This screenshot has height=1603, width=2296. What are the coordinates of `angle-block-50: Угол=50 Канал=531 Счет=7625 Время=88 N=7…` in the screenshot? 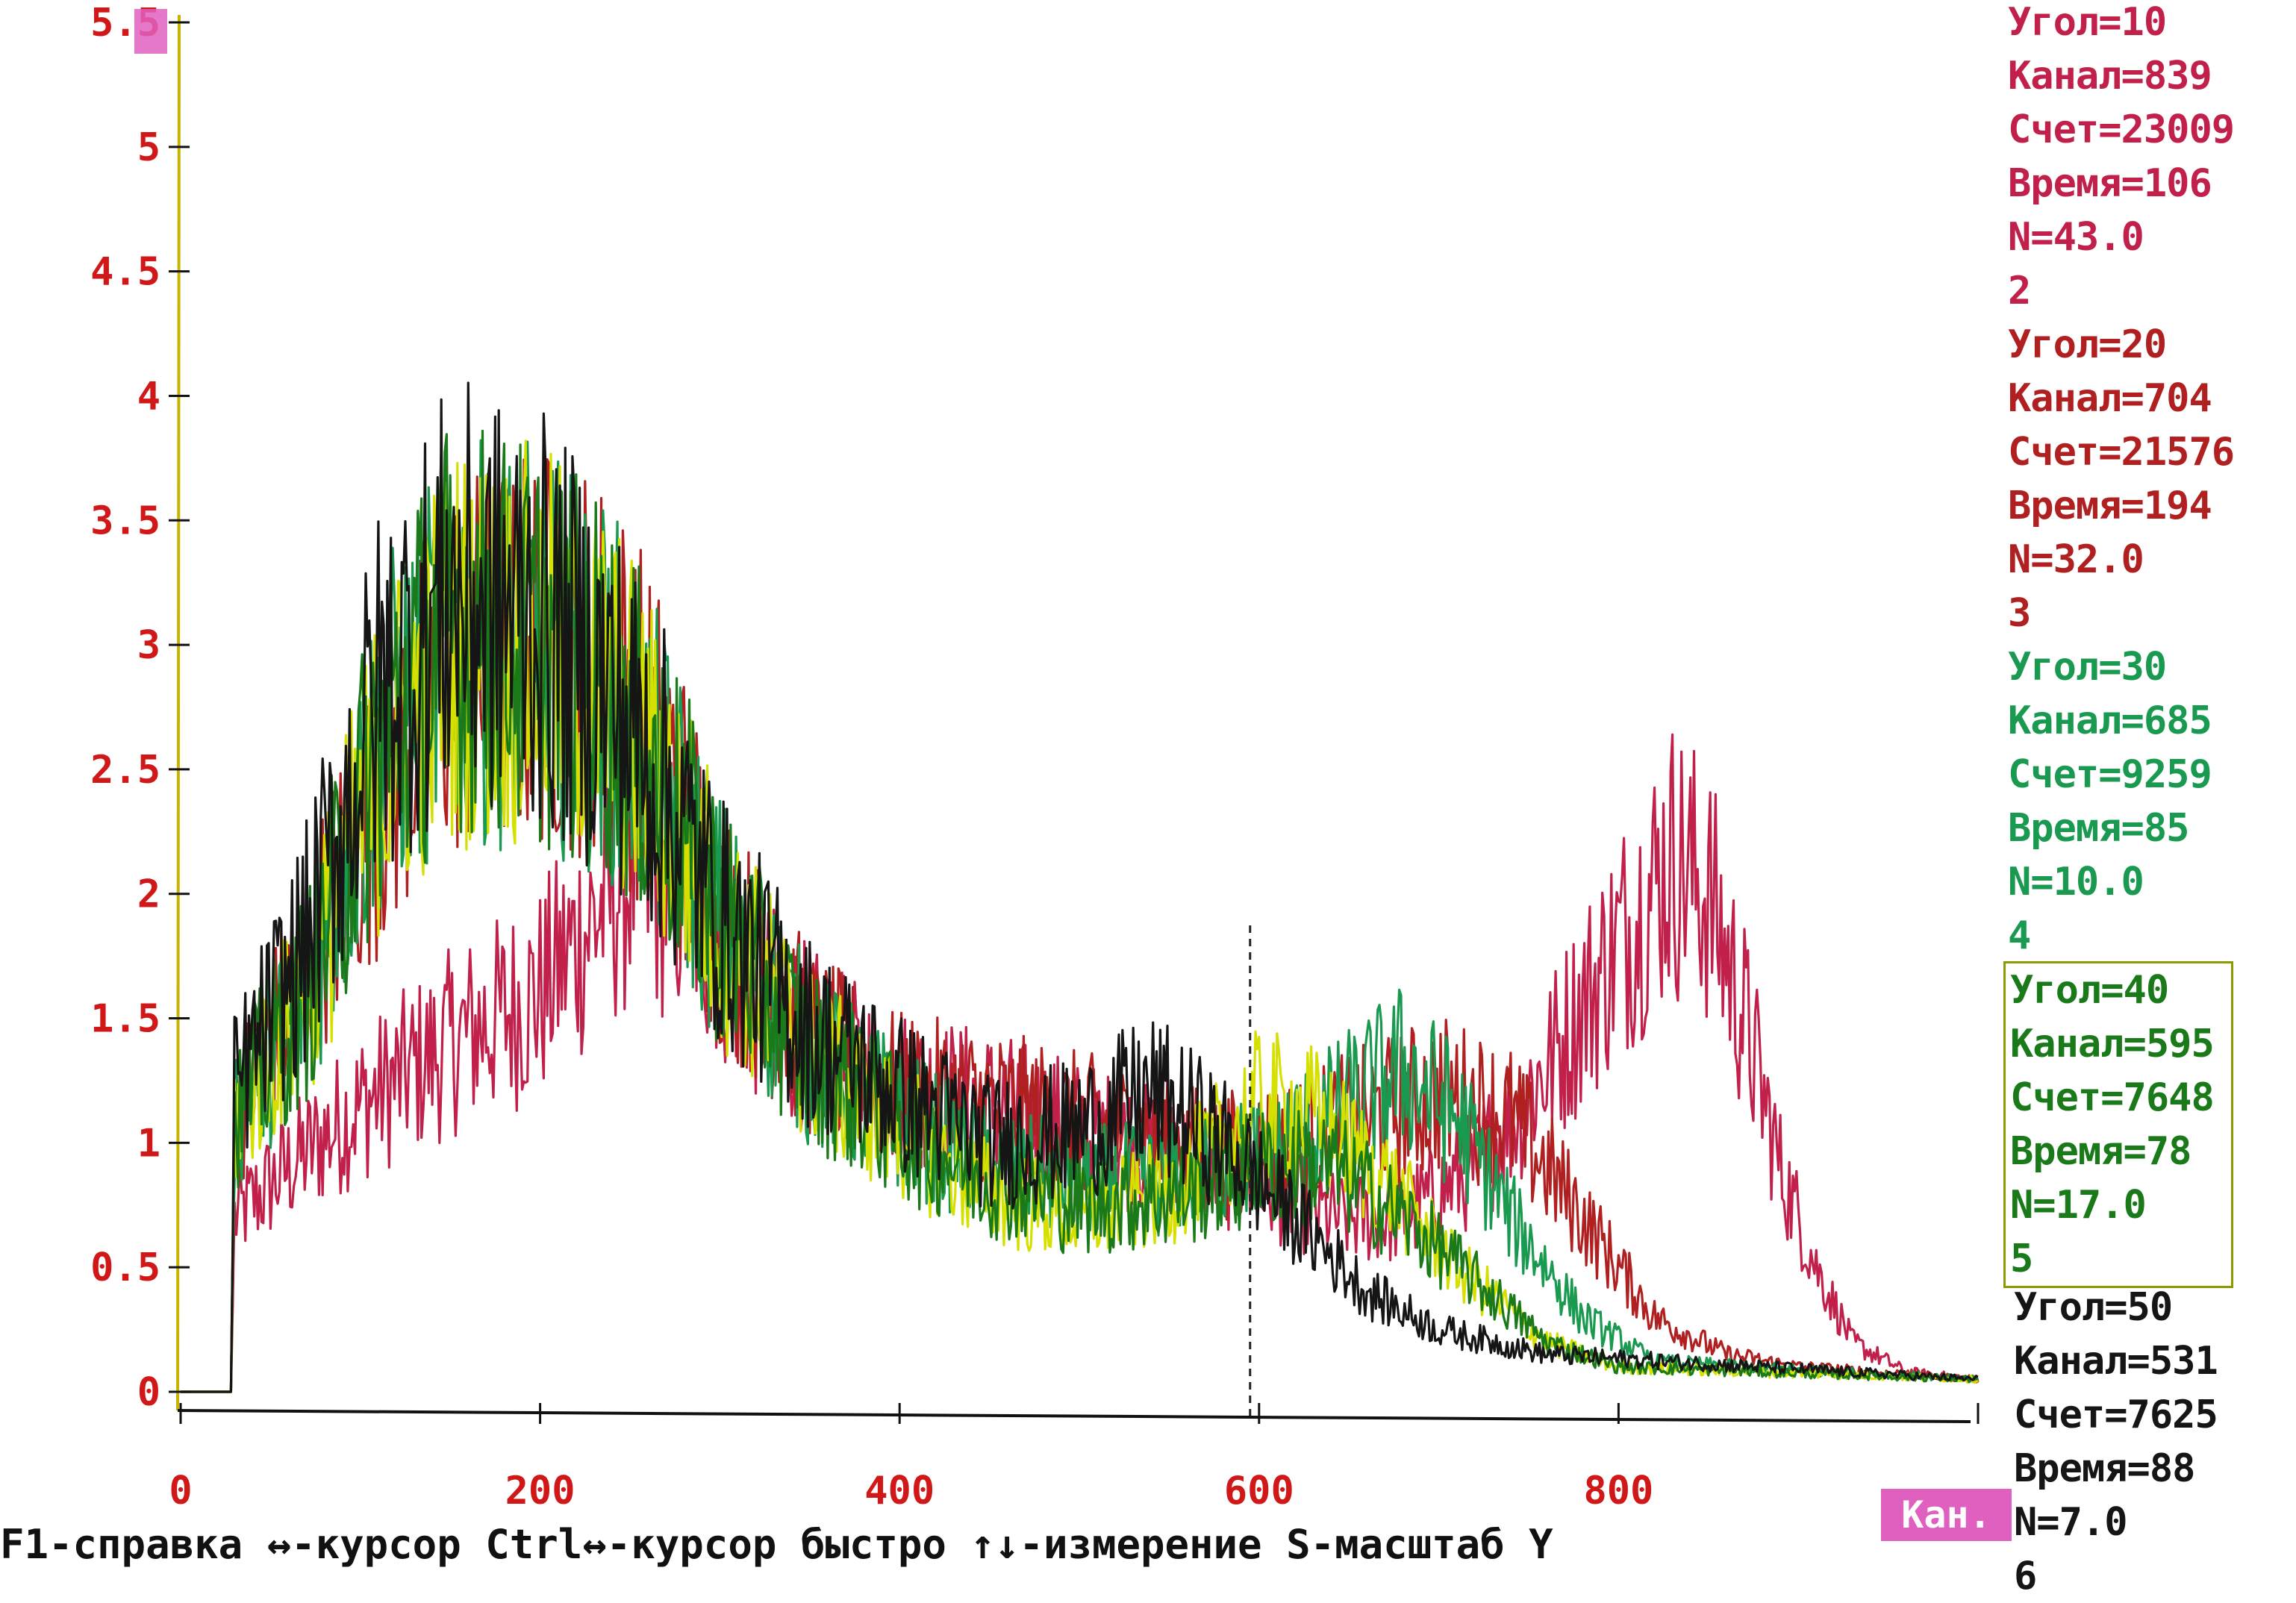 It's located at (2116, 1442).